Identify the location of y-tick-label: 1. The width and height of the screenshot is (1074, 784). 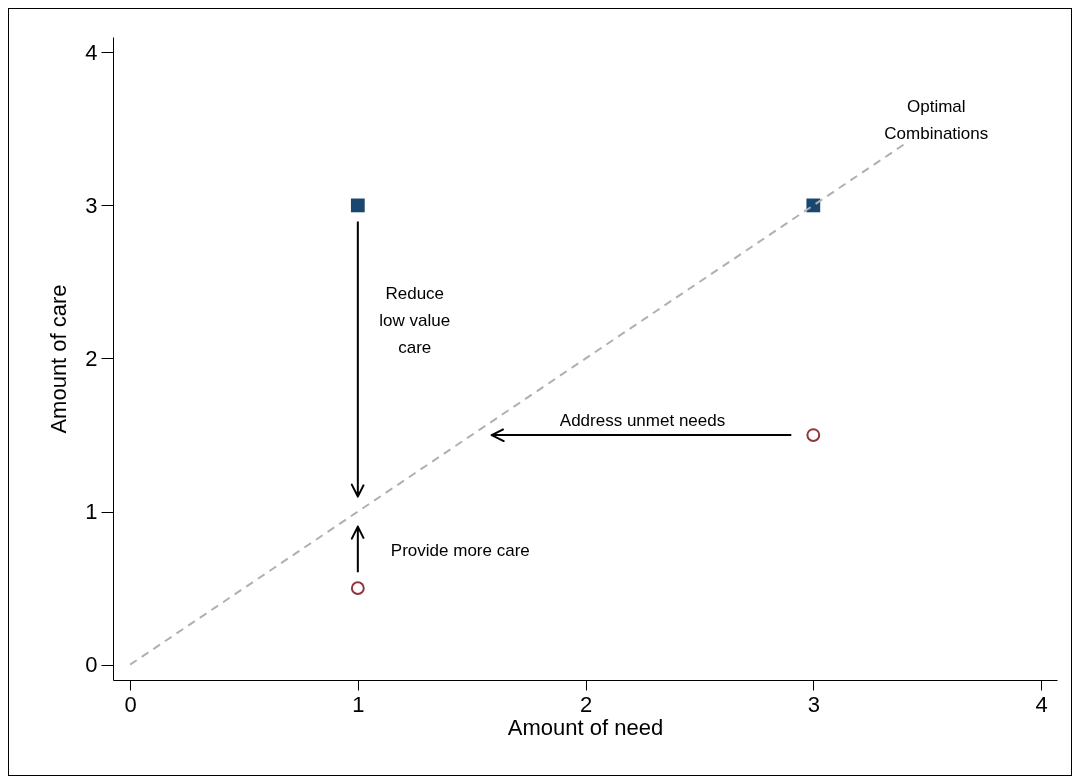
(91, 512).